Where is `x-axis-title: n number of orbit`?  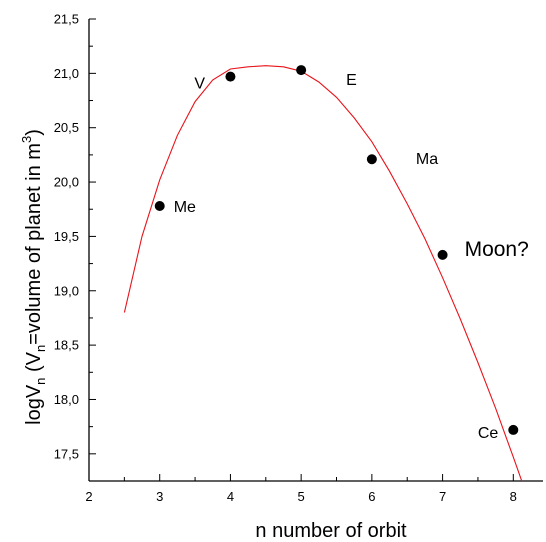 x-axis-title: n number of orbit is located at coordinates (331, 531).